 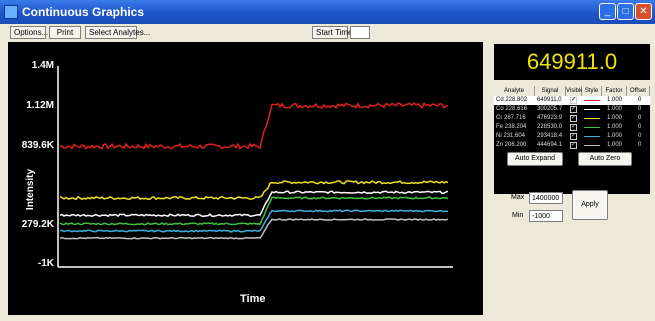 I want to click on table-row: Co 228.616 300205.7 ✓ 1.000 0, so click(x=572, y=109).